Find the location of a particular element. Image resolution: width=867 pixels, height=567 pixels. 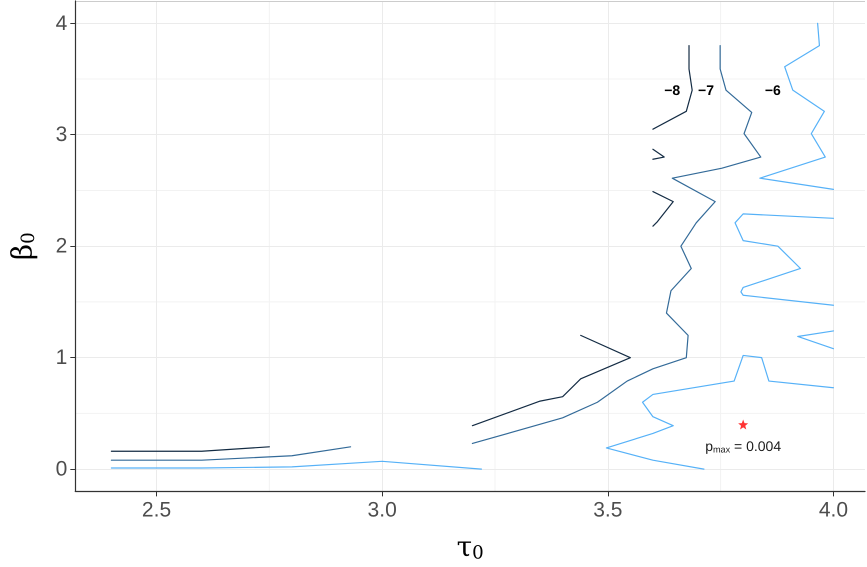

y-tick-label: 0 is located at coordinates (62, 469).